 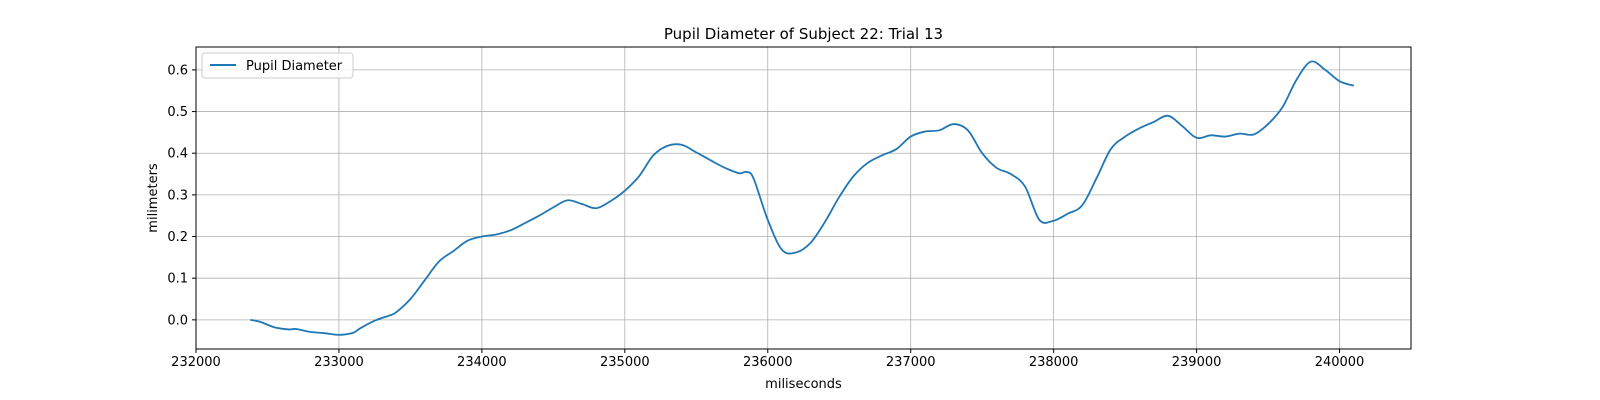 I want to click on y-axis-ticks: 0.0 0.1 0.2 0.3 0.4 0.5 0.6, so click(x=181, y=195).